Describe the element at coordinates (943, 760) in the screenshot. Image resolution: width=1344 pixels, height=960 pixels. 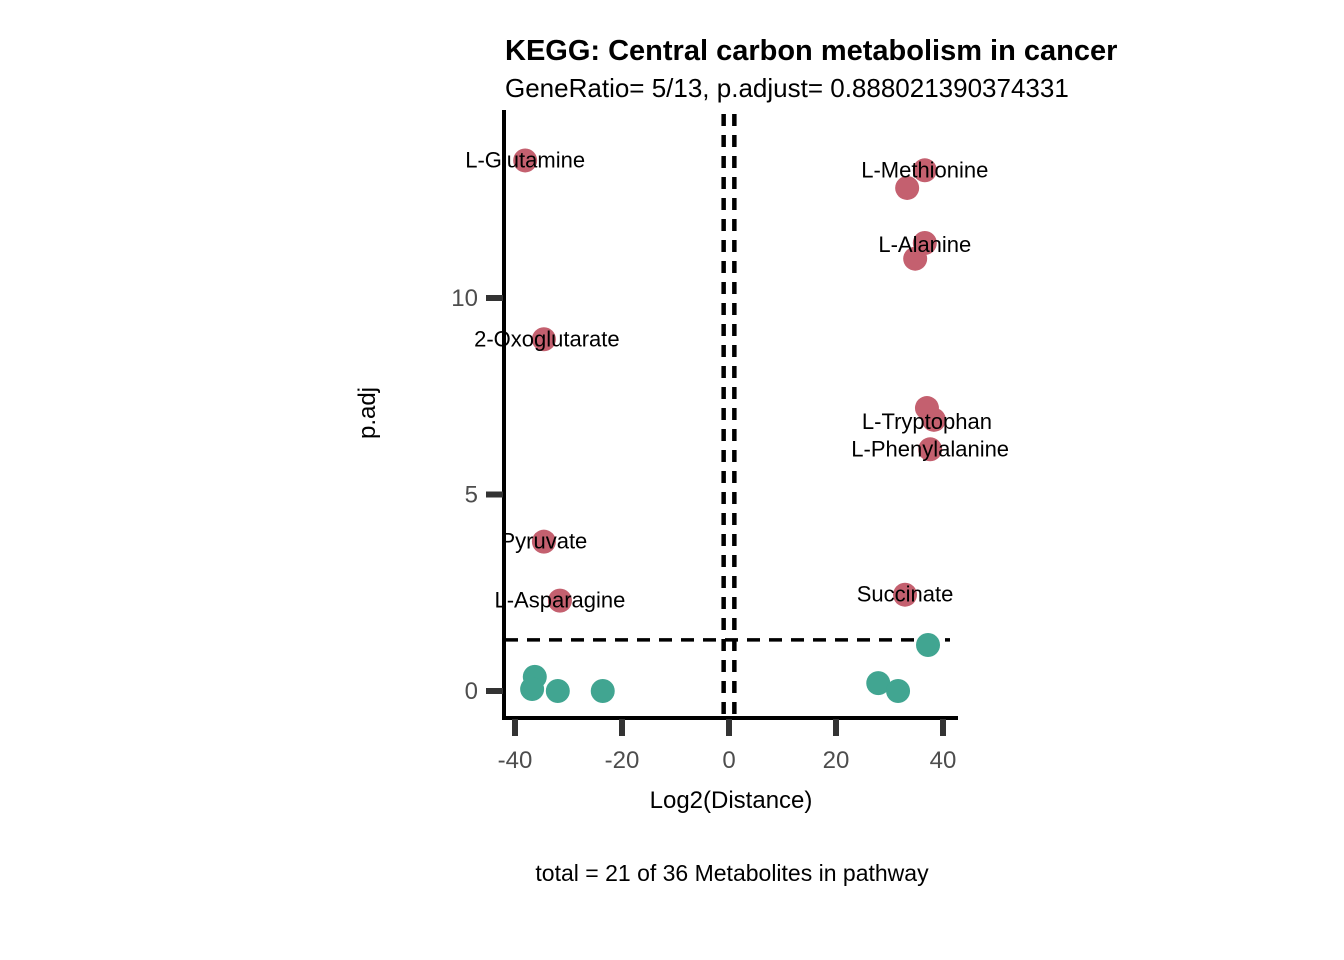
I see `x-tick-label: 40` at that location.